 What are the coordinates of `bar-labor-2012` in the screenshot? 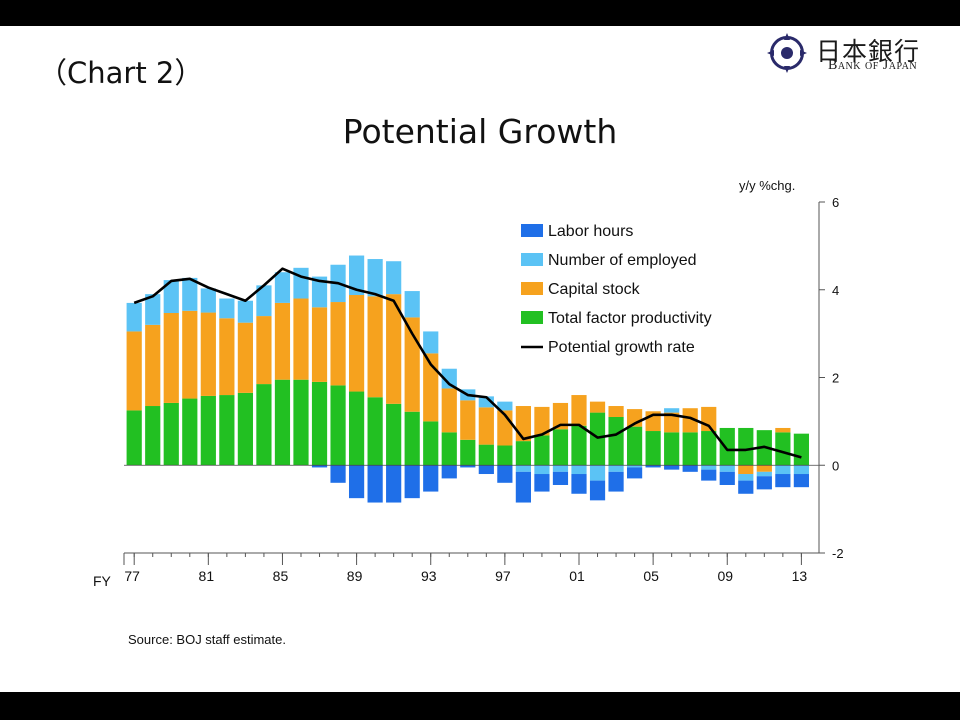 It's located at (783, 481).